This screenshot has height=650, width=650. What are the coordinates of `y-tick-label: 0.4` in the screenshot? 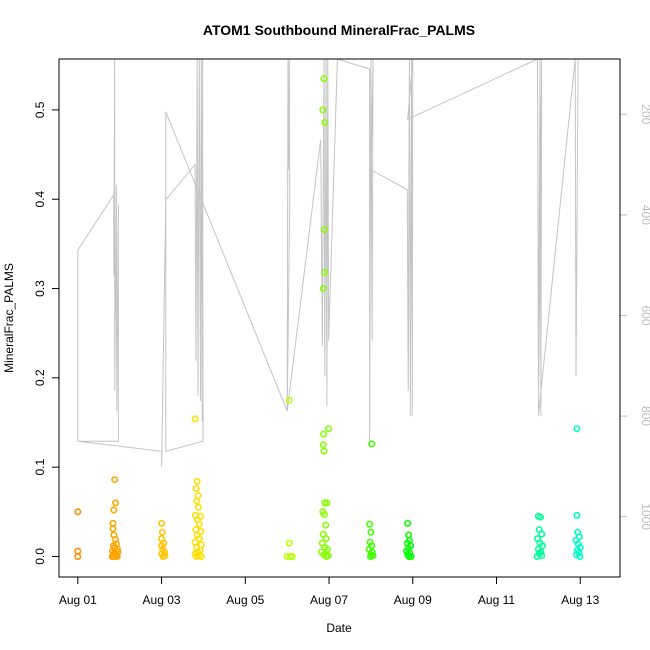 It's located at (40, 199).